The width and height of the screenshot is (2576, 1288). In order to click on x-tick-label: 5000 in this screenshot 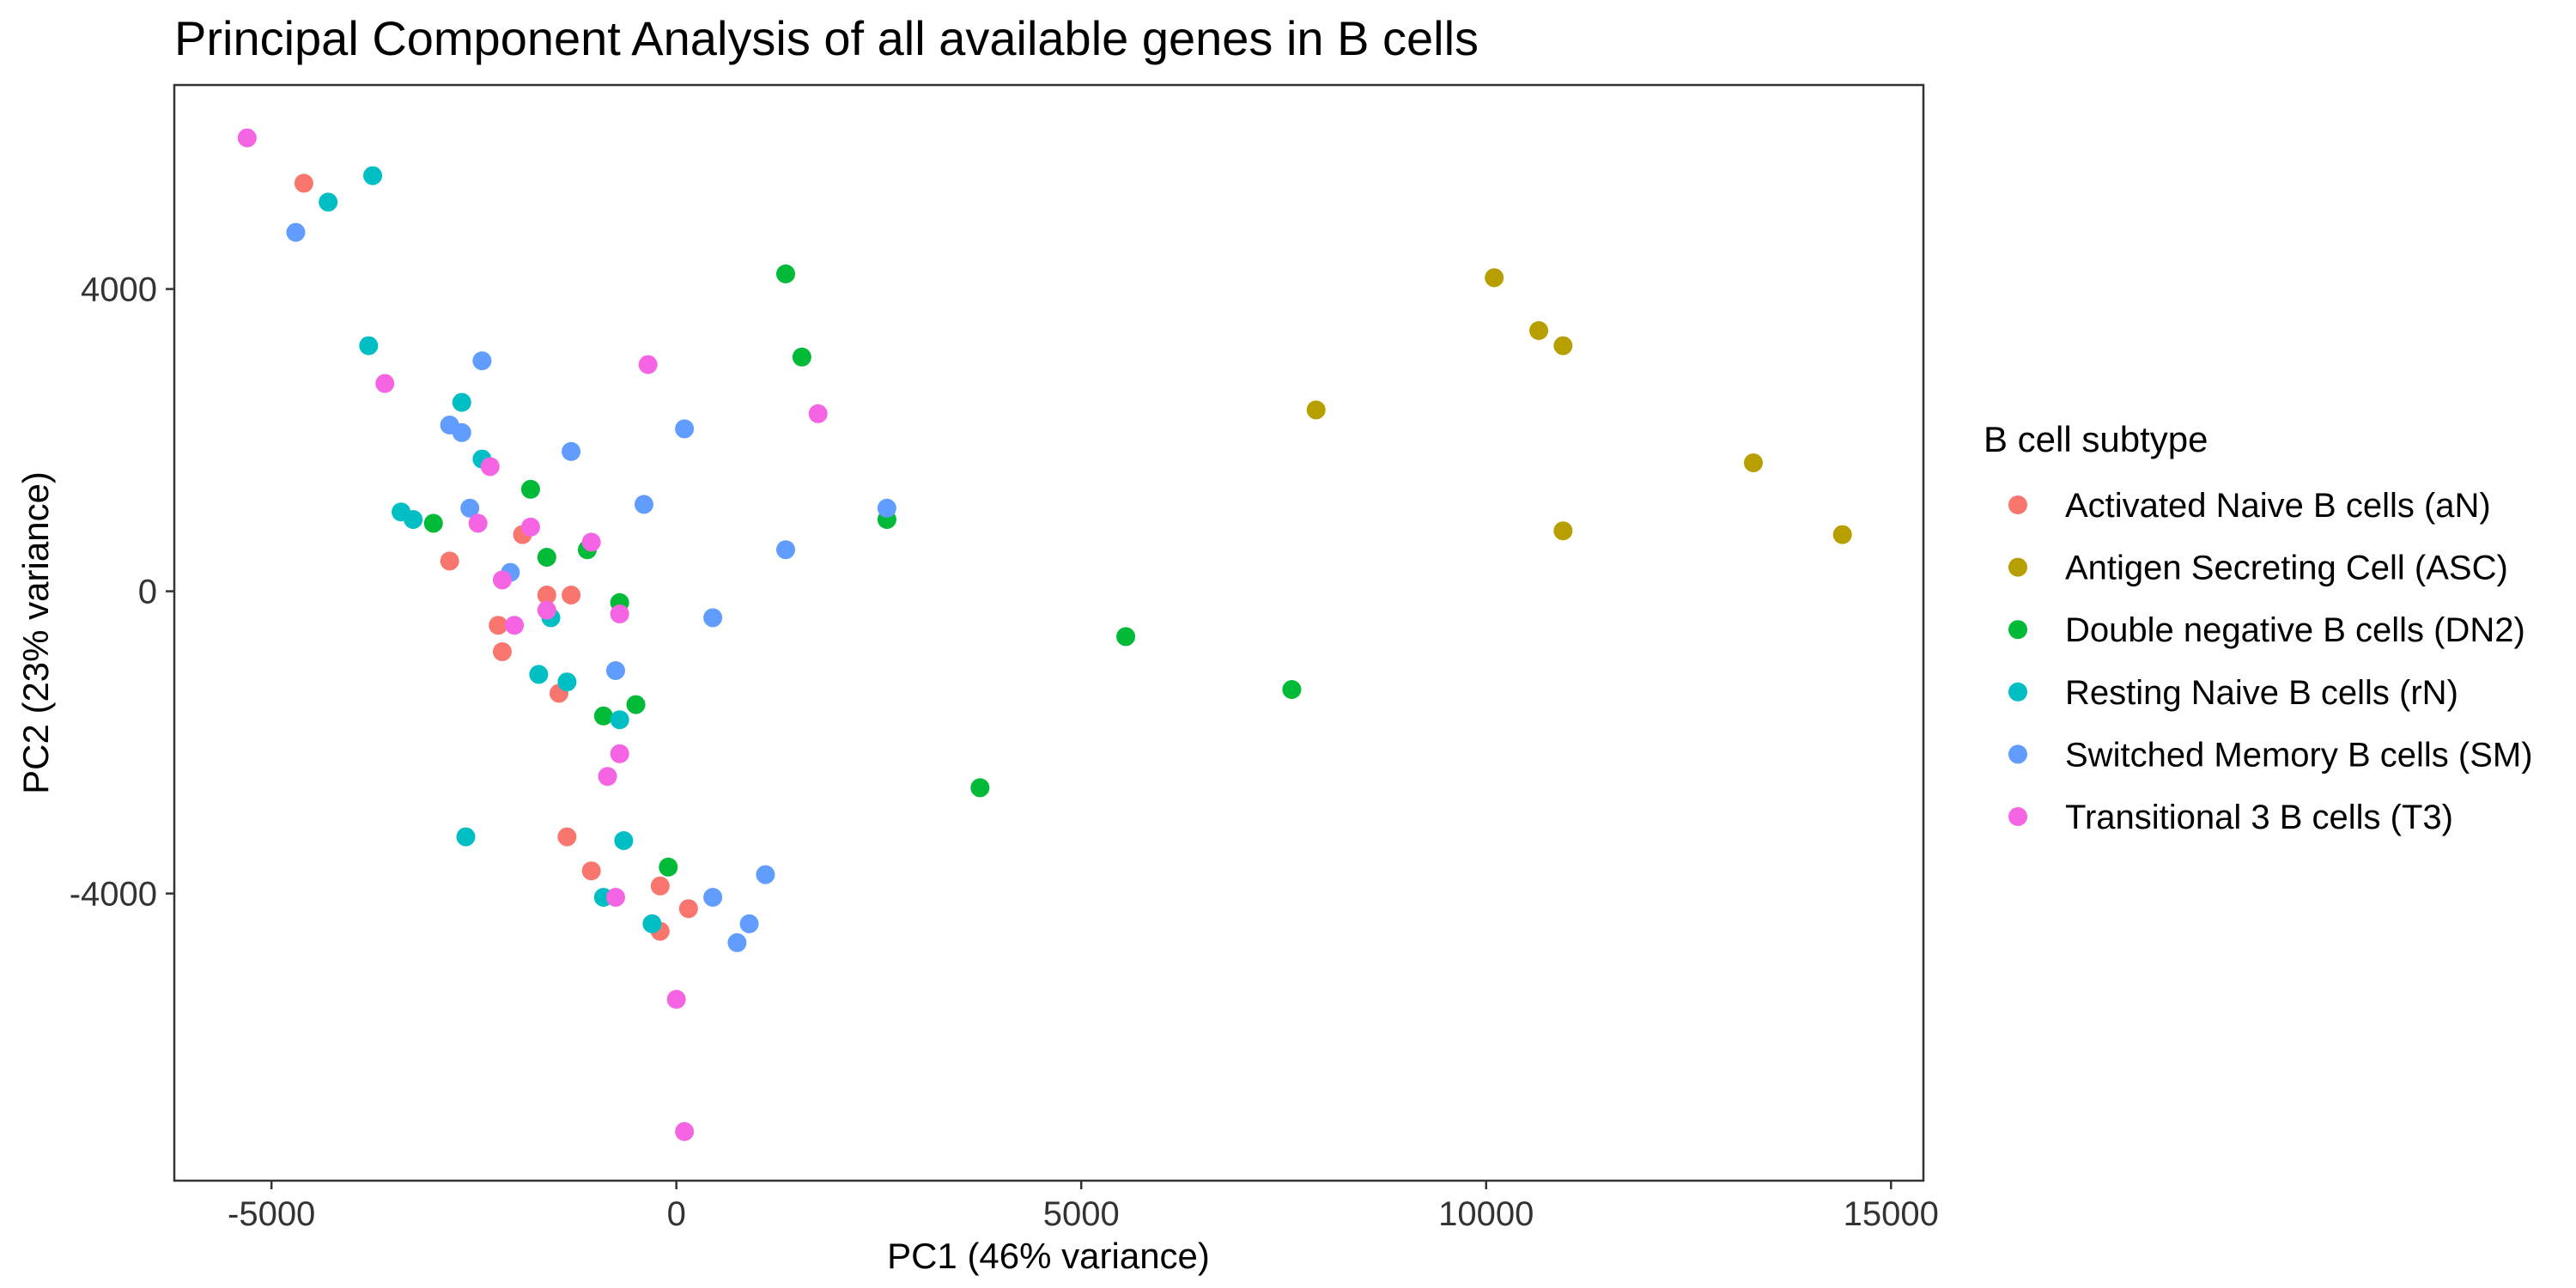, I will do `click(1081, 1214)`.